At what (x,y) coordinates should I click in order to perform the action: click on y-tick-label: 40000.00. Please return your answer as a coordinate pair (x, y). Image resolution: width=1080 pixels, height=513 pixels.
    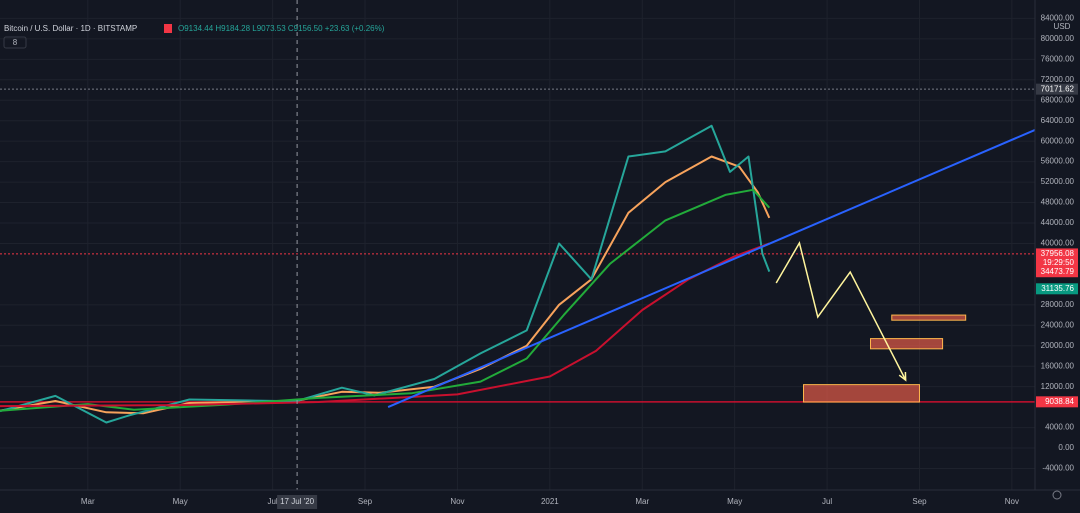
    Looking at the image, I should click on (1058, 243).